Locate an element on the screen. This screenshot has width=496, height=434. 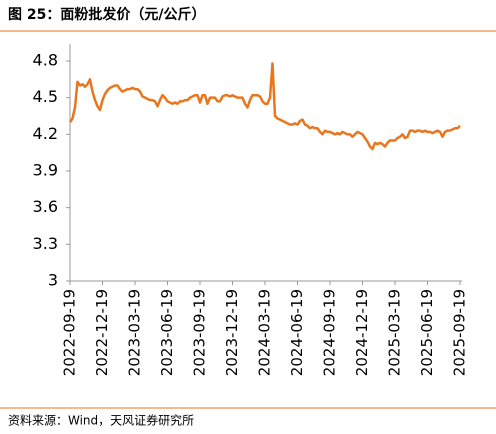
x-tick-label: 2022-12-19 is located at coordinates (102, 332).